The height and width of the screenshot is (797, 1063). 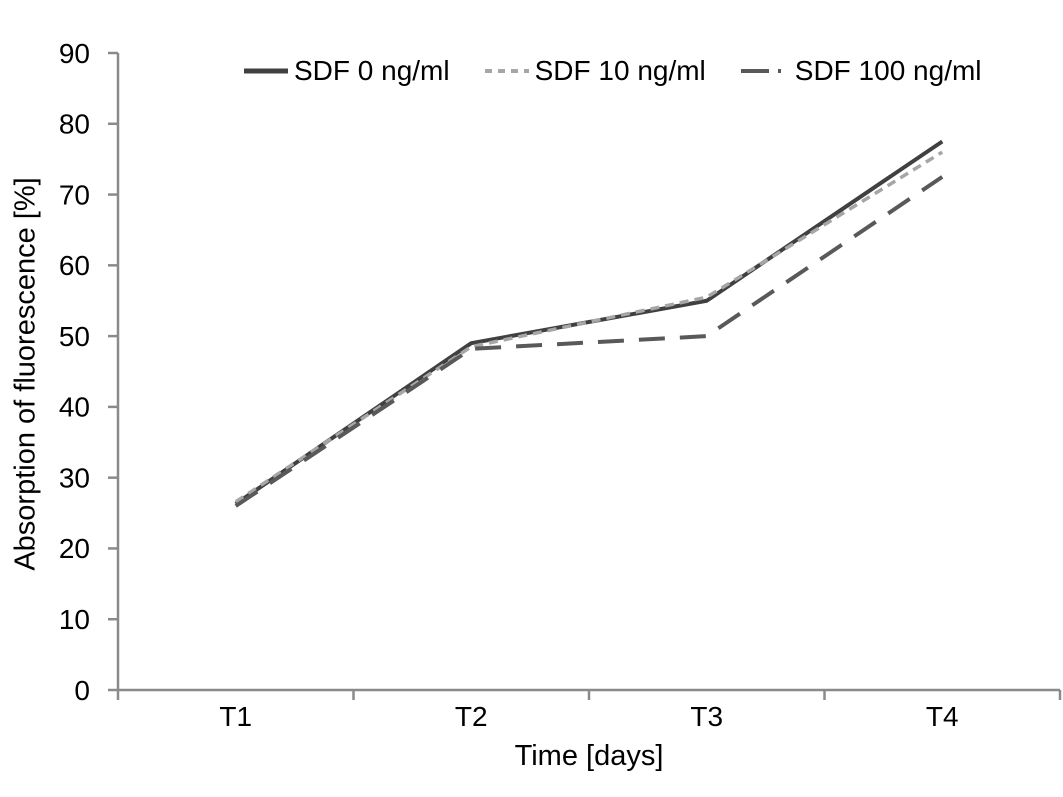 What do you see at coordinates (74, 548) in the screenshot?
I see `y-tick-label: 20` at bounding box center [74, 548].